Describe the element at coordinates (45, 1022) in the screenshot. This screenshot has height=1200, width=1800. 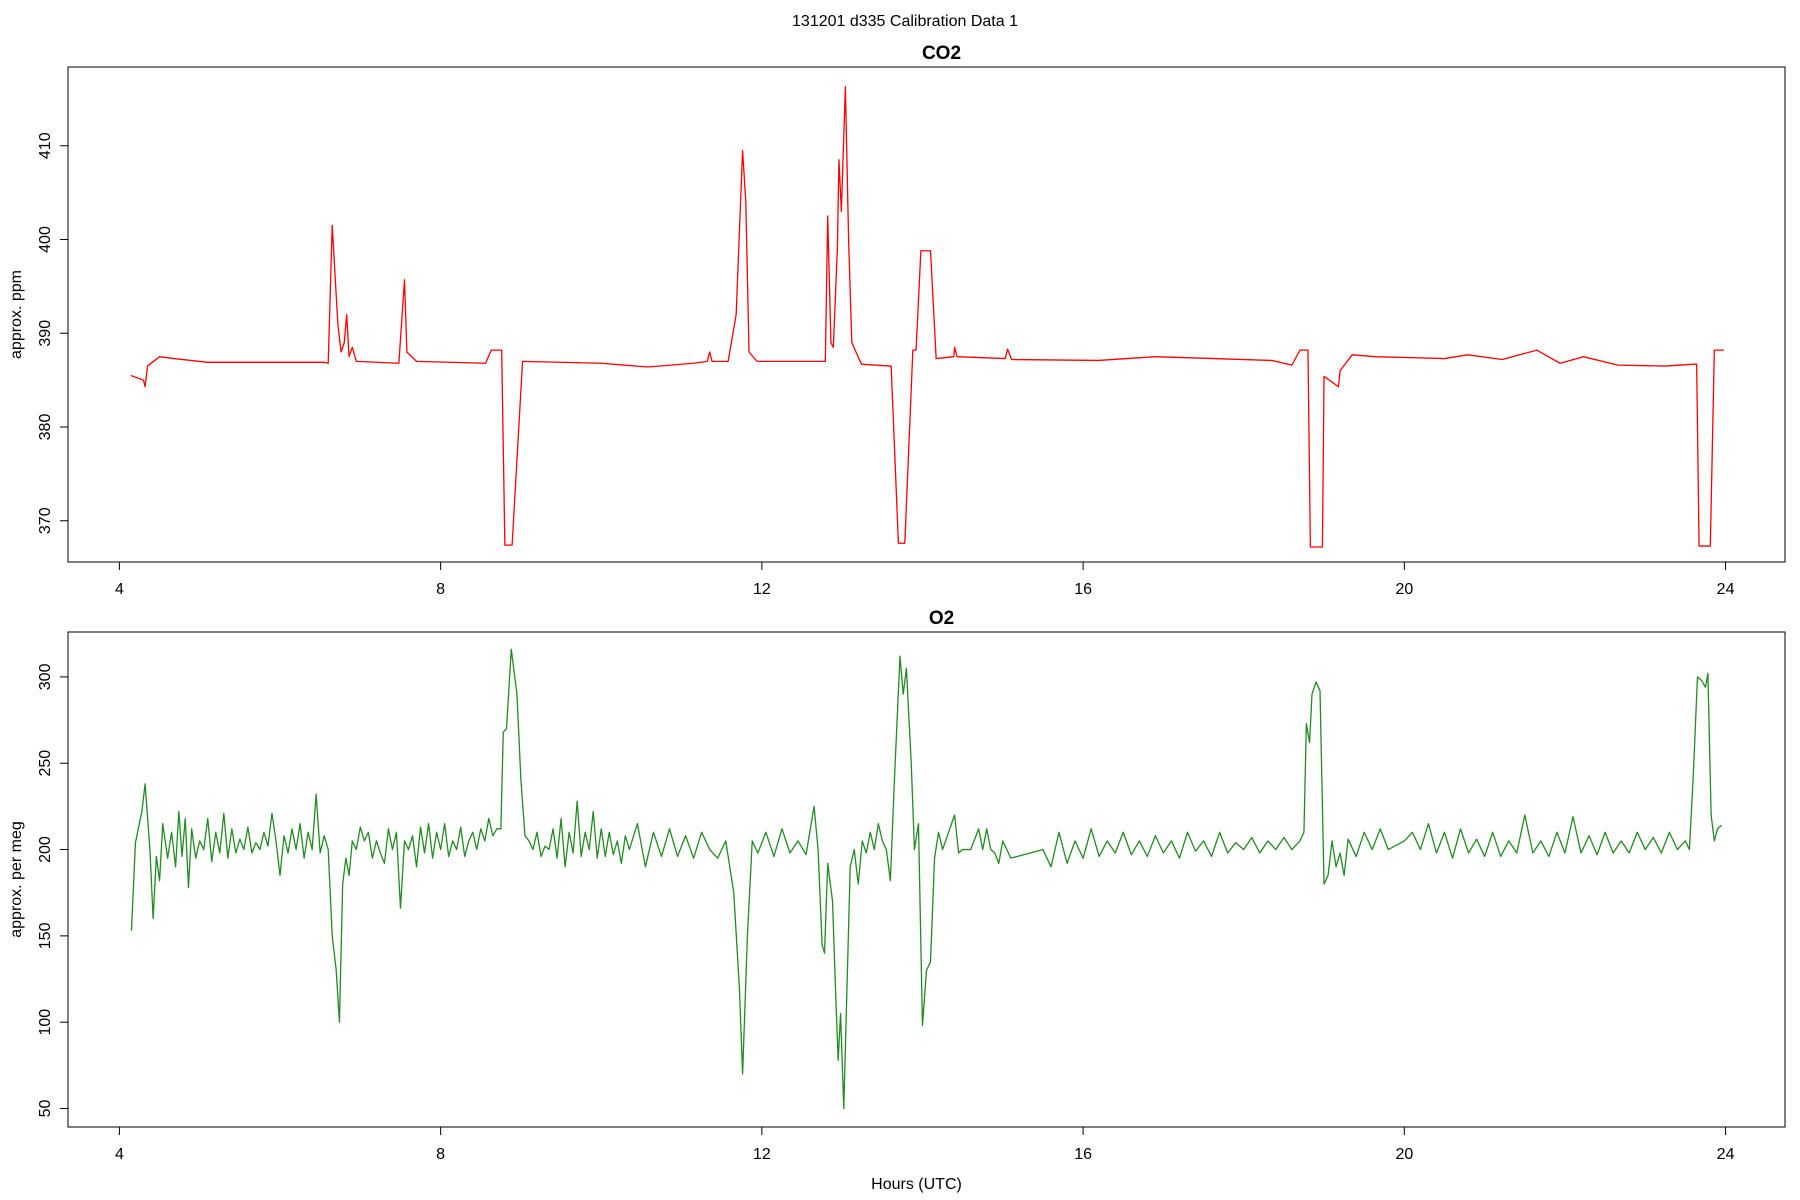
I see `y-tick-label: 100` at that location.